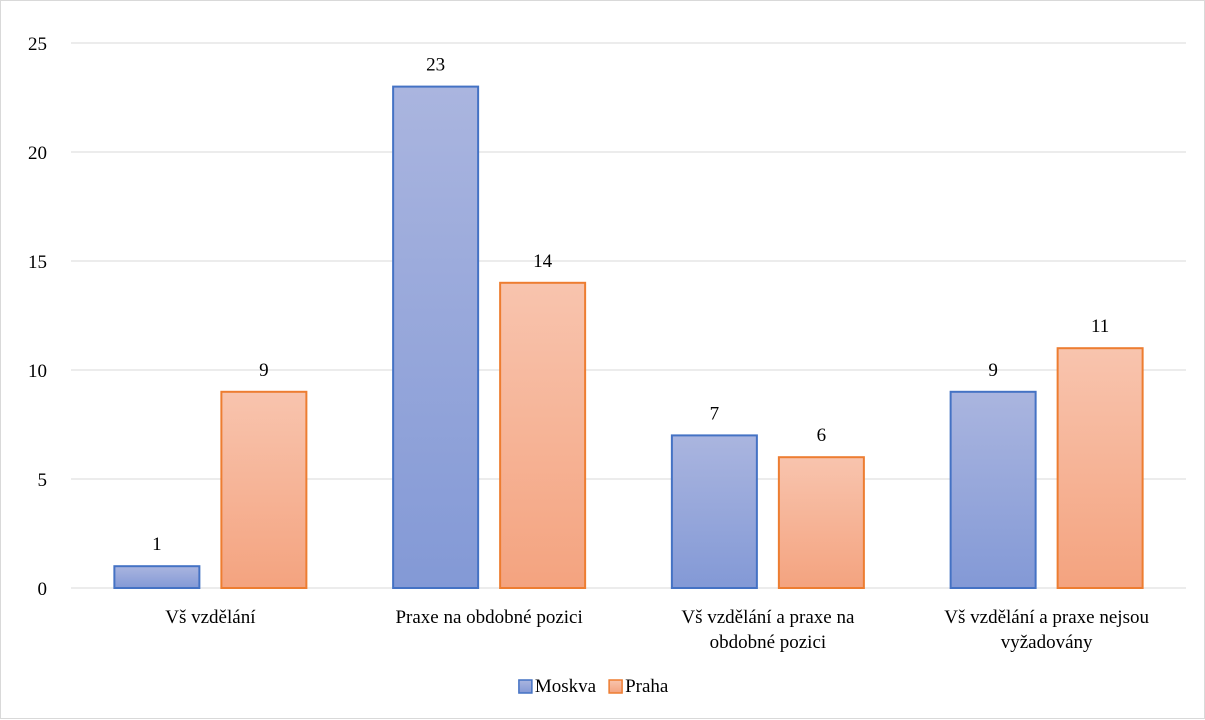  I want to click on y-tick-label: 5, so click(43, 480).